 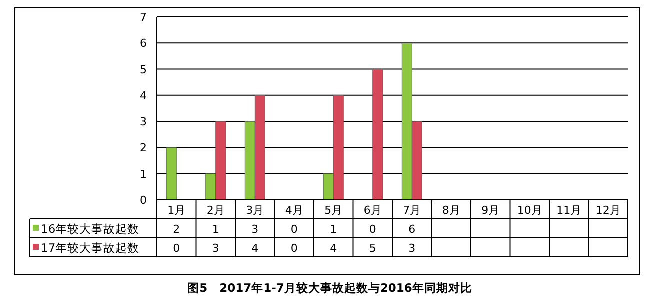 I want to click on data-label: 5, so click(x=372, y=248).